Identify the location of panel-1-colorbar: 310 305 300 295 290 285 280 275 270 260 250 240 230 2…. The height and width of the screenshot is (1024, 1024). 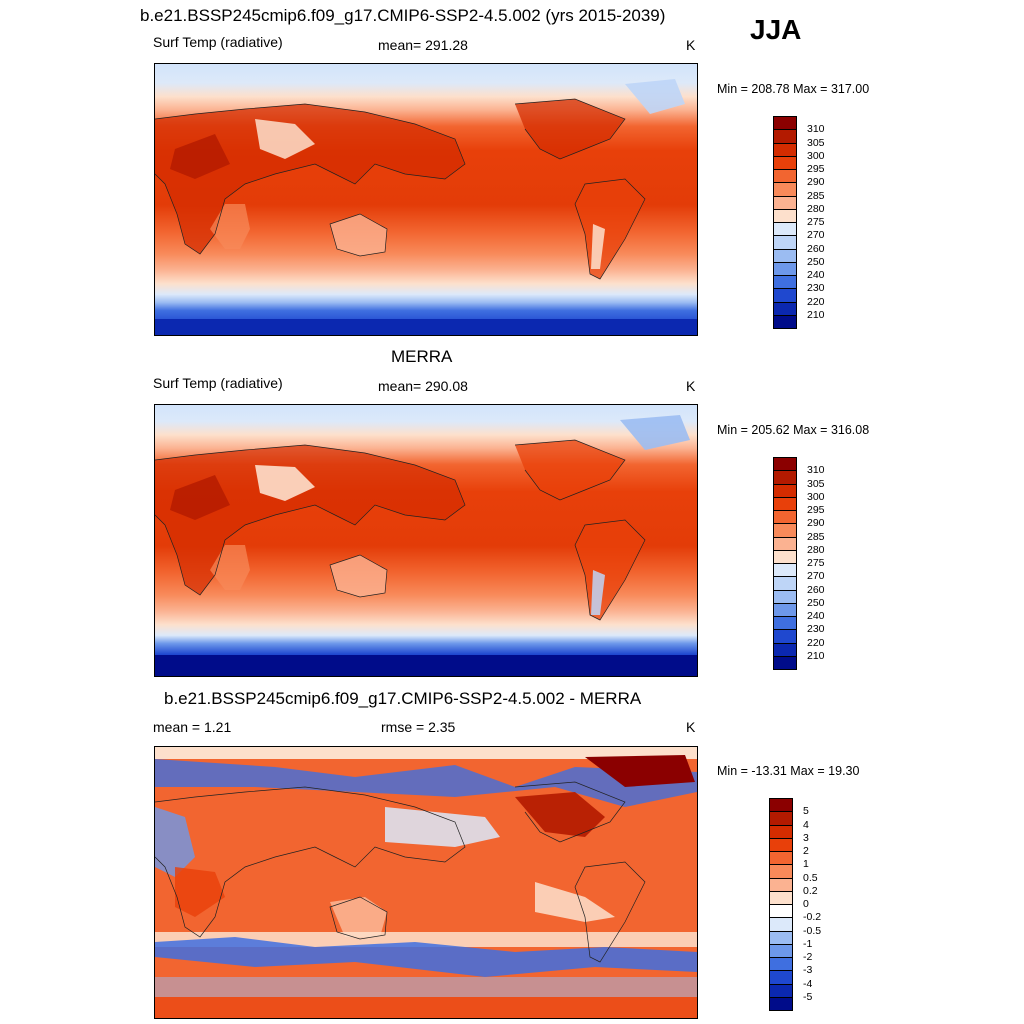
(803, 222).